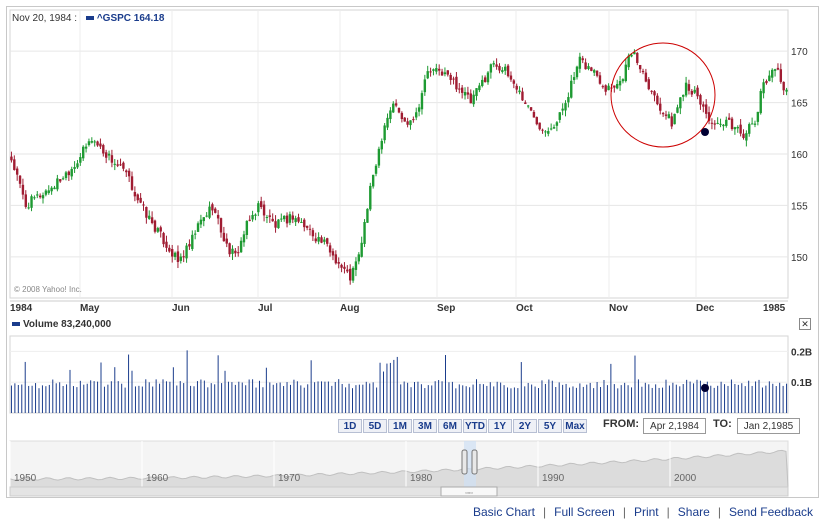  What do you see at coordinates (265, 308) in the screenshot?
I see `x-tick-label: Jul` at bounding box center [265, 308].